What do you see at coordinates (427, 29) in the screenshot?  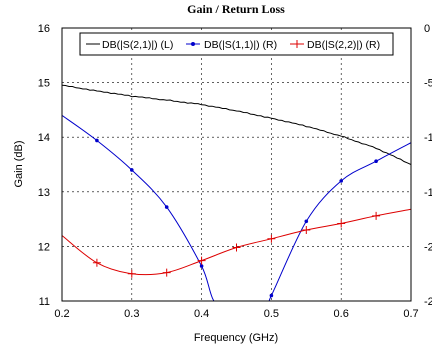 I see `y2-tick-label: 0` at bounding box center [427, 29].